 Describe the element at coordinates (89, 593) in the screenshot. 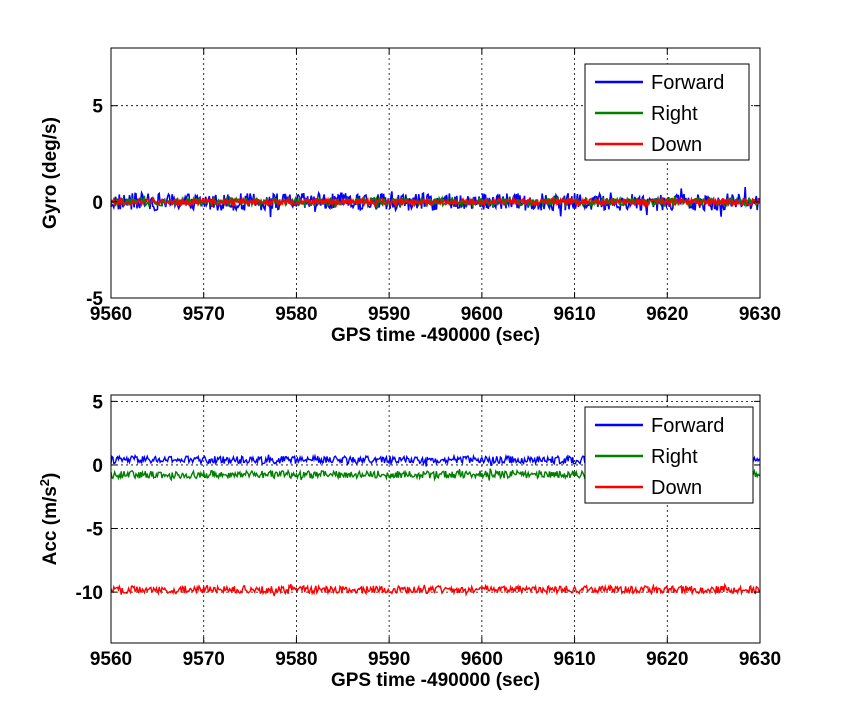

I see `y-tick-label: -10` at that location.